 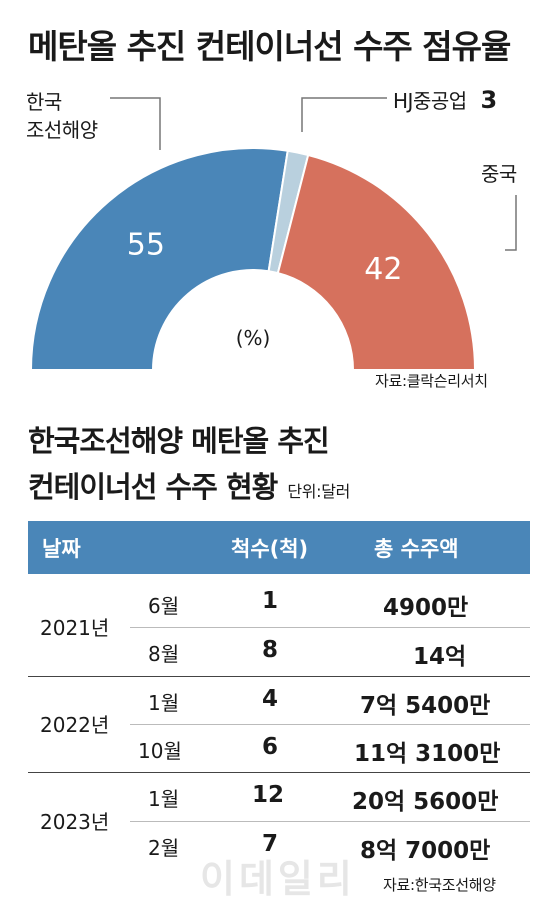 What do you see at coordinates (344, 114) in the screenshot?
I see `leader-line-hj` at bounding box center [344, 114].